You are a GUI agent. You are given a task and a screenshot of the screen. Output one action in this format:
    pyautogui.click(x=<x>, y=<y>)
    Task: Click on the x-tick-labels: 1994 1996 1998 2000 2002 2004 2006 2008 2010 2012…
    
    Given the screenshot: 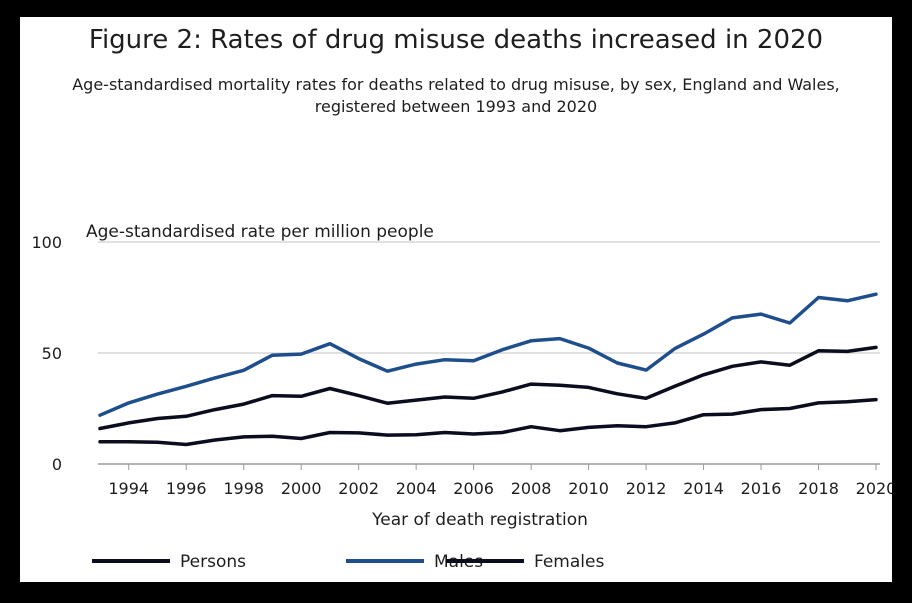 What is the action you would take?
    pyautogui.click(x=500, y=488)
    